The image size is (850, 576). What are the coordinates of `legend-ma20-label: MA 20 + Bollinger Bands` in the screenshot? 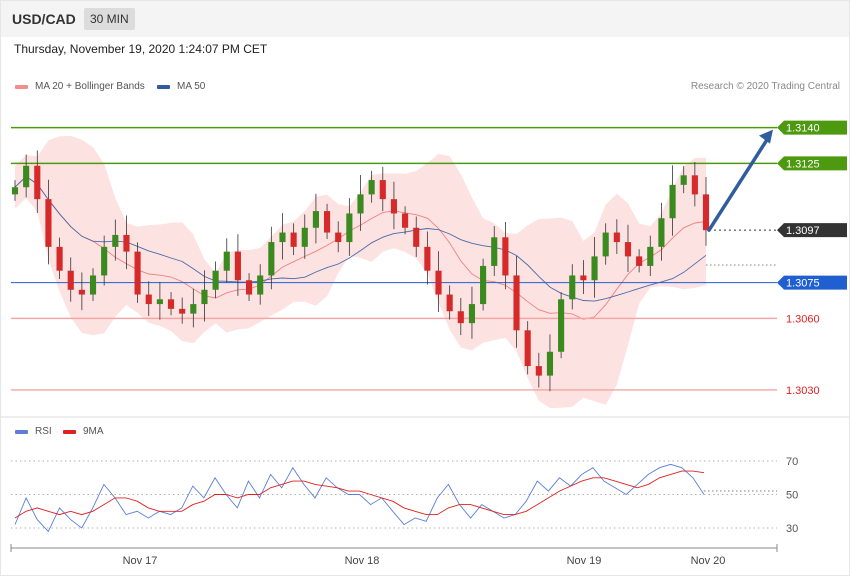 It's located at (90, 86).